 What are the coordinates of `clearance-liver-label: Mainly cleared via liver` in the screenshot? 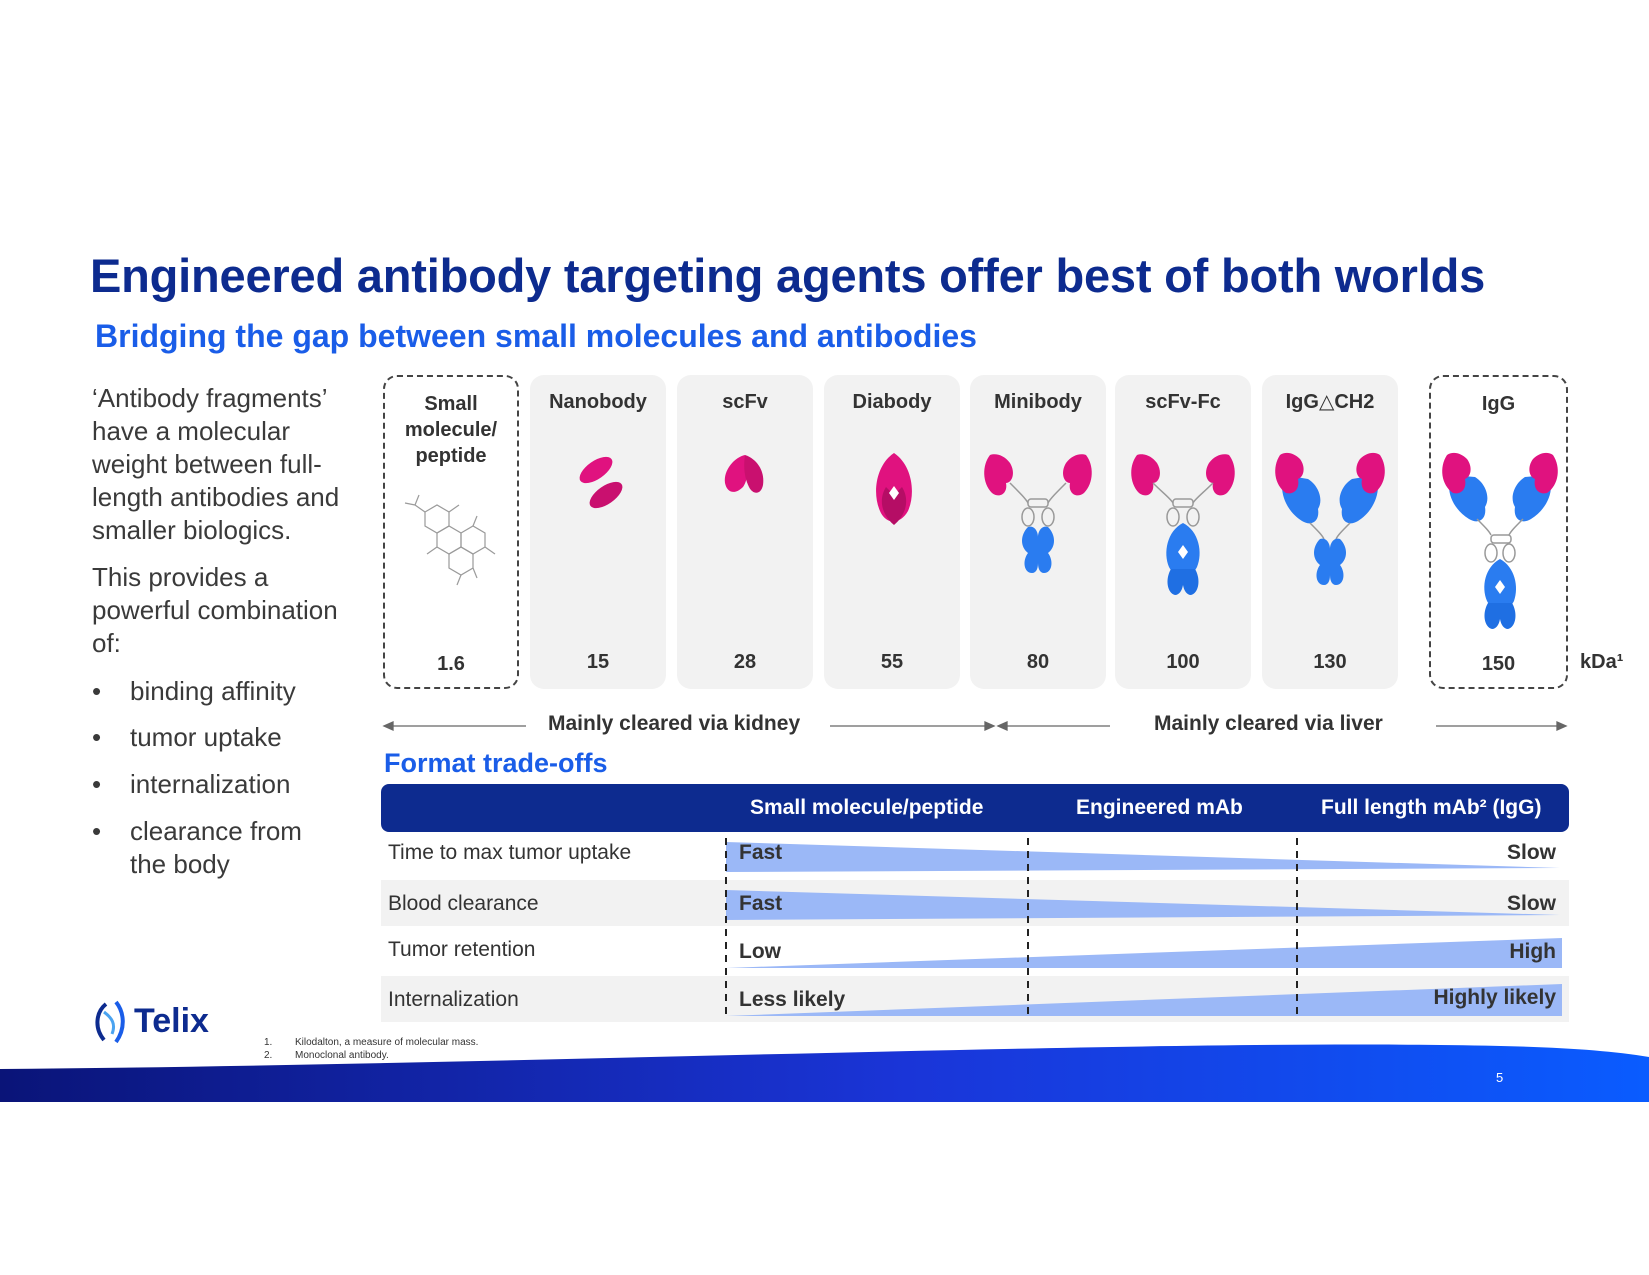 It's located at (1268, 723).